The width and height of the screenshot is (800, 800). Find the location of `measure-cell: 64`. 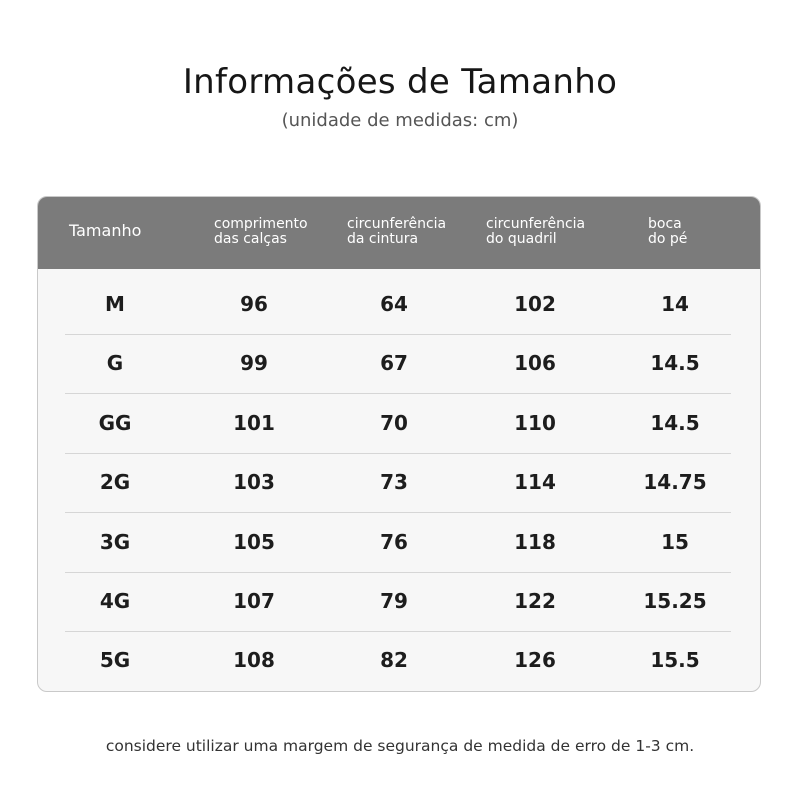

measure-cell: 64 is located at coordinates (394, 304).